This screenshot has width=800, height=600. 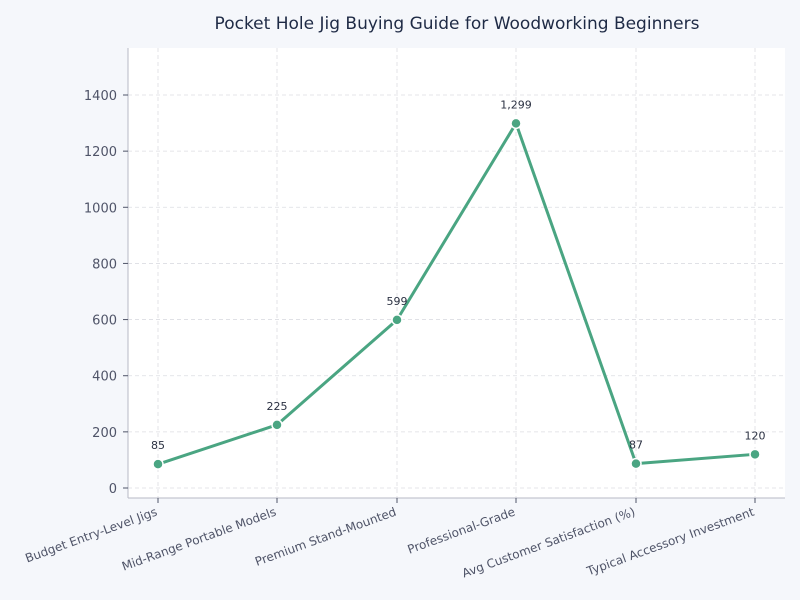 What do you see at coordinates (100, 96) in the screenshot?
I see `y-tick-label: 1400` at bounding box center [100, 96].